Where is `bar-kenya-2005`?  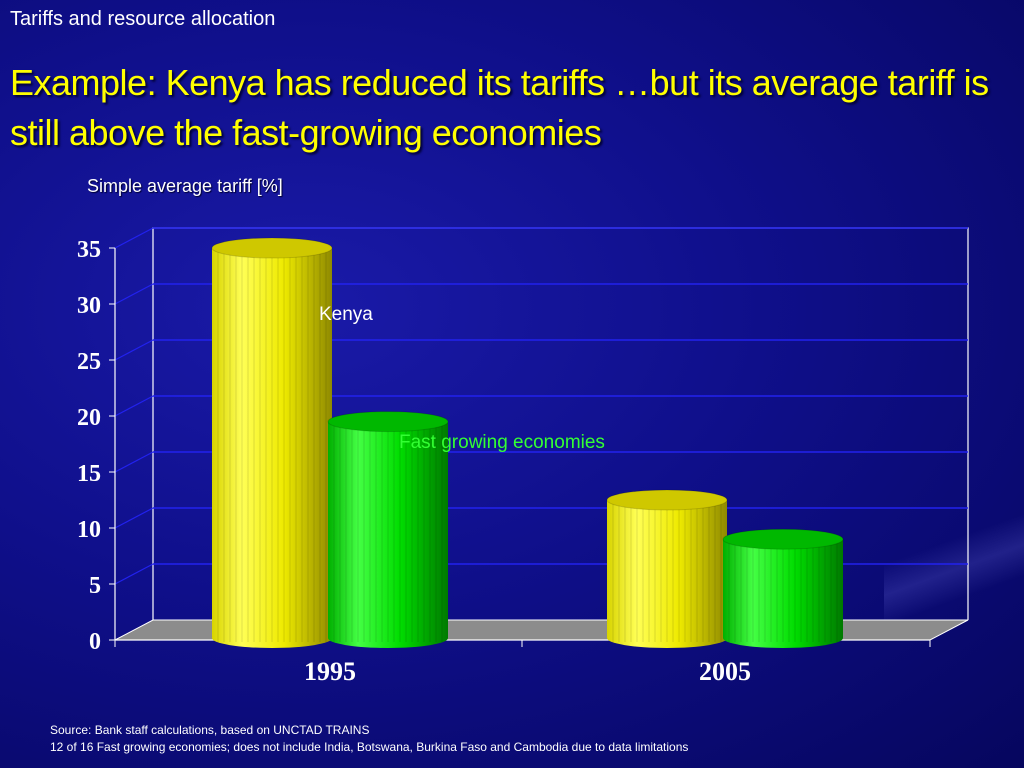
bar-kenya-2005 is located at coordinates (667, 568).